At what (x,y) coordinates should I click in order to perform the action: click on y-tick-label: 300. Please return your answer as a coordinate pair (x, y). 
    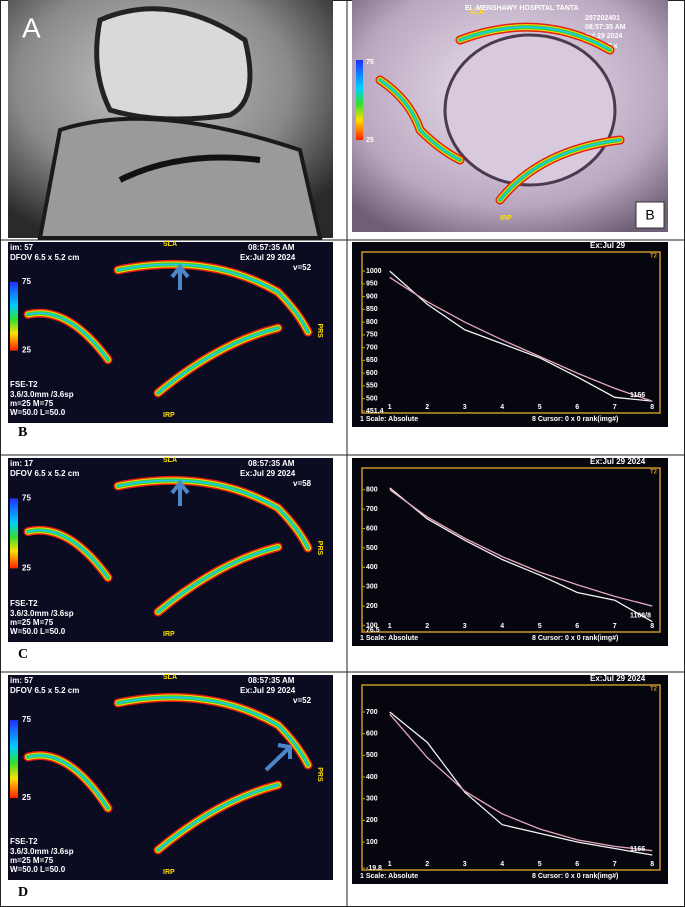
    Looking at the image, I should click on (372, 587).